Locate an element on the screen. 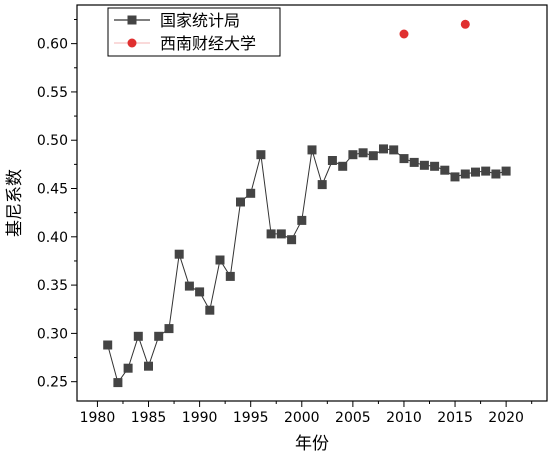  y-tick-label: 0.50 is located at coordinates (52, 141).